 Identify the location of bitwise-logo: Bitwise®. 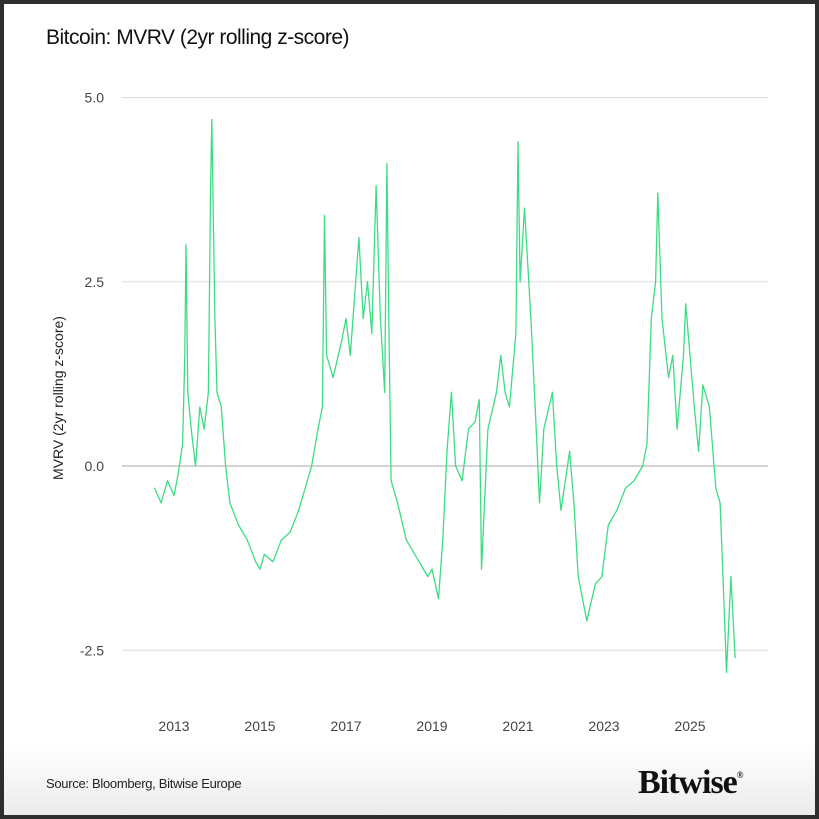
(690, 782).